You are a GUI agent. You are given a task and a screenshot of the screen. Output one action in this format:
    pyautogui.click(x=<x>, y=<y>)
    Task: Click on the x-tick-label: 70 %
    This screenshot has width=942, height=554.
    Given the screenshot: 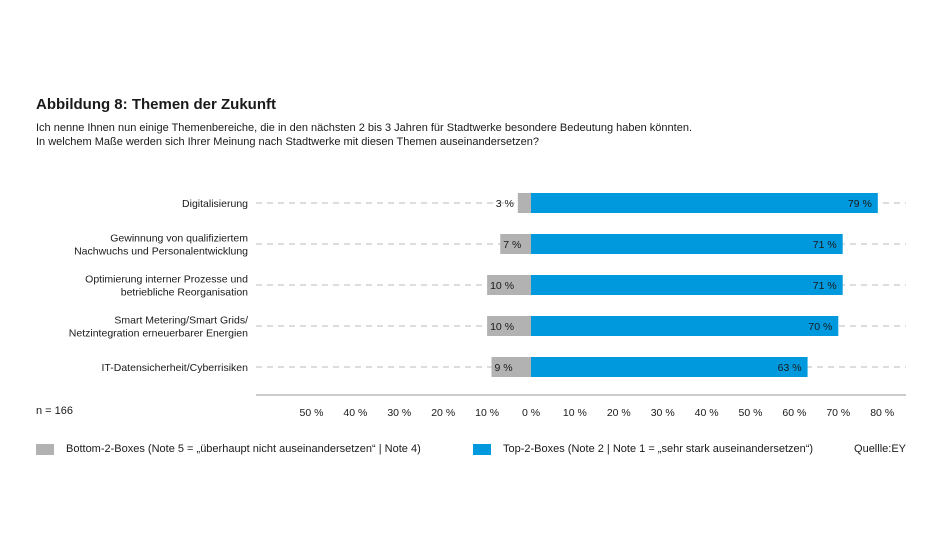 What is the action you would take?
    pyautogui.click(x=838, y=413)
    